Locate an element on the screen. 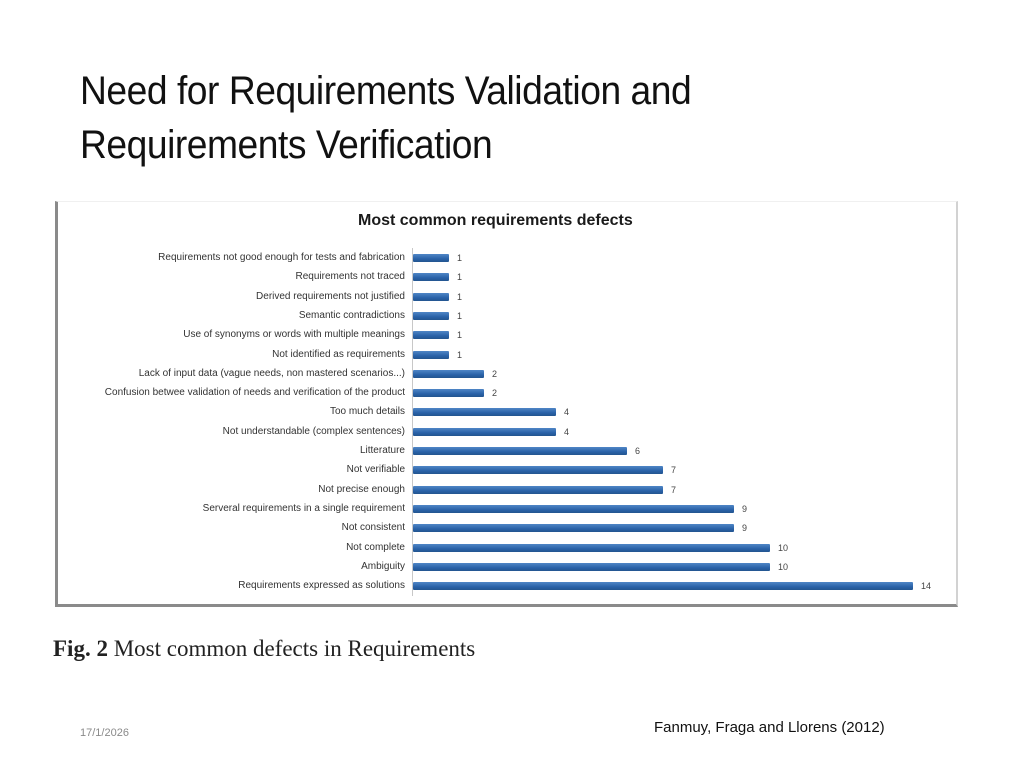 The width and height of the screenshot is (1024, 767). bar-label: Litterature is located at coordinates (382, 450).